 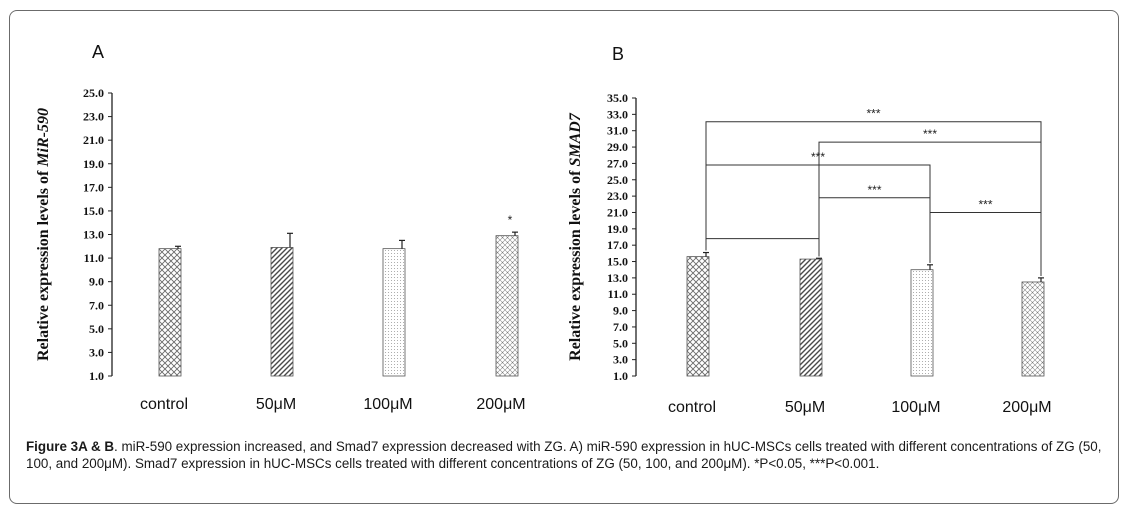 What do you see at coordinates (43, 138) in the screenshot?
I see `y-axis-label-gene: MiR-590` at bounding box center [43, 138].